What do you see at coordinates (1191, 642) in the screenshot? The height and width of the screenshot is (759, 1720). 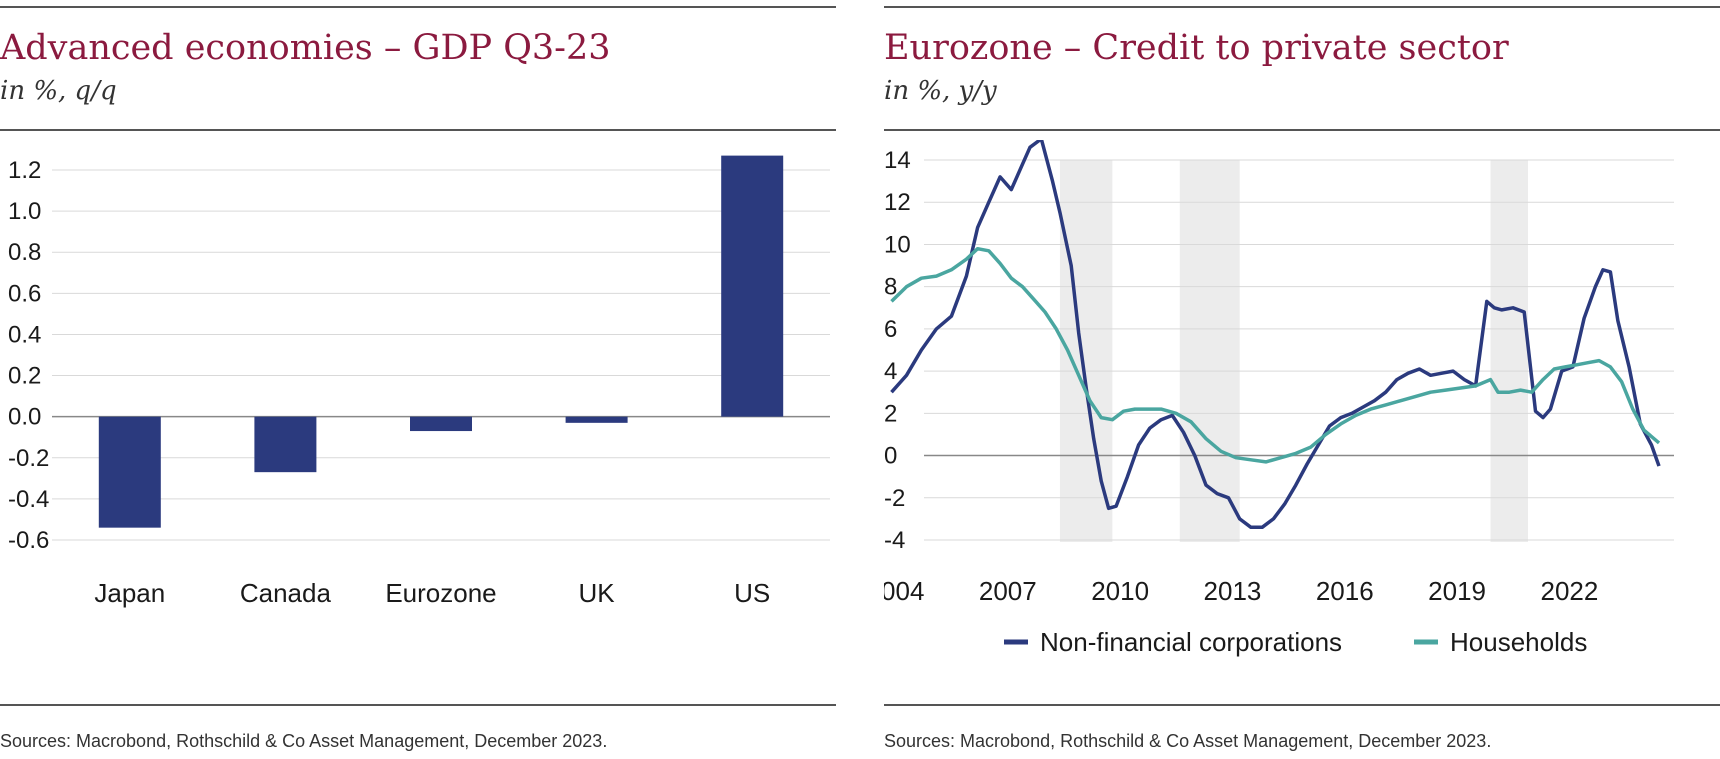 I see `legend-label: Non-financial corporations` at bounding box center [1191, 642].